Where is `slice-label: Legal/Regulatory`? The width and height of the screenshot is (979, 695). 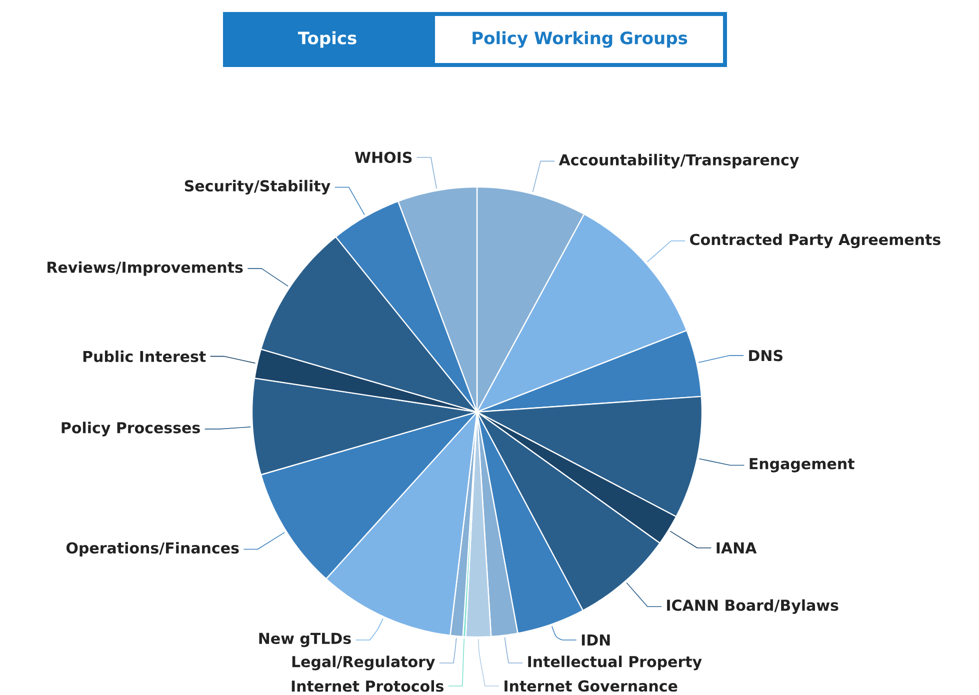 slice-label: Legal/Regulatory is located at coordinates (363, 663).